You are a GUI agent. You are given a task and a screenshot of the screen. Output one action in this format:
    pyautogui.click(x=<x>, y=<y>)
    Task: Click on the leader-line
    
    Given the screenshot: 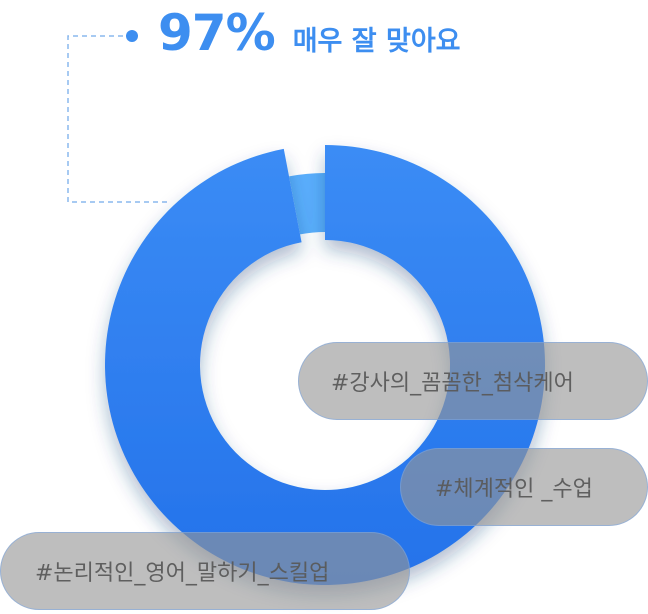 What is the action you would take?
    pyautogui.click(x=118, y=116)
    